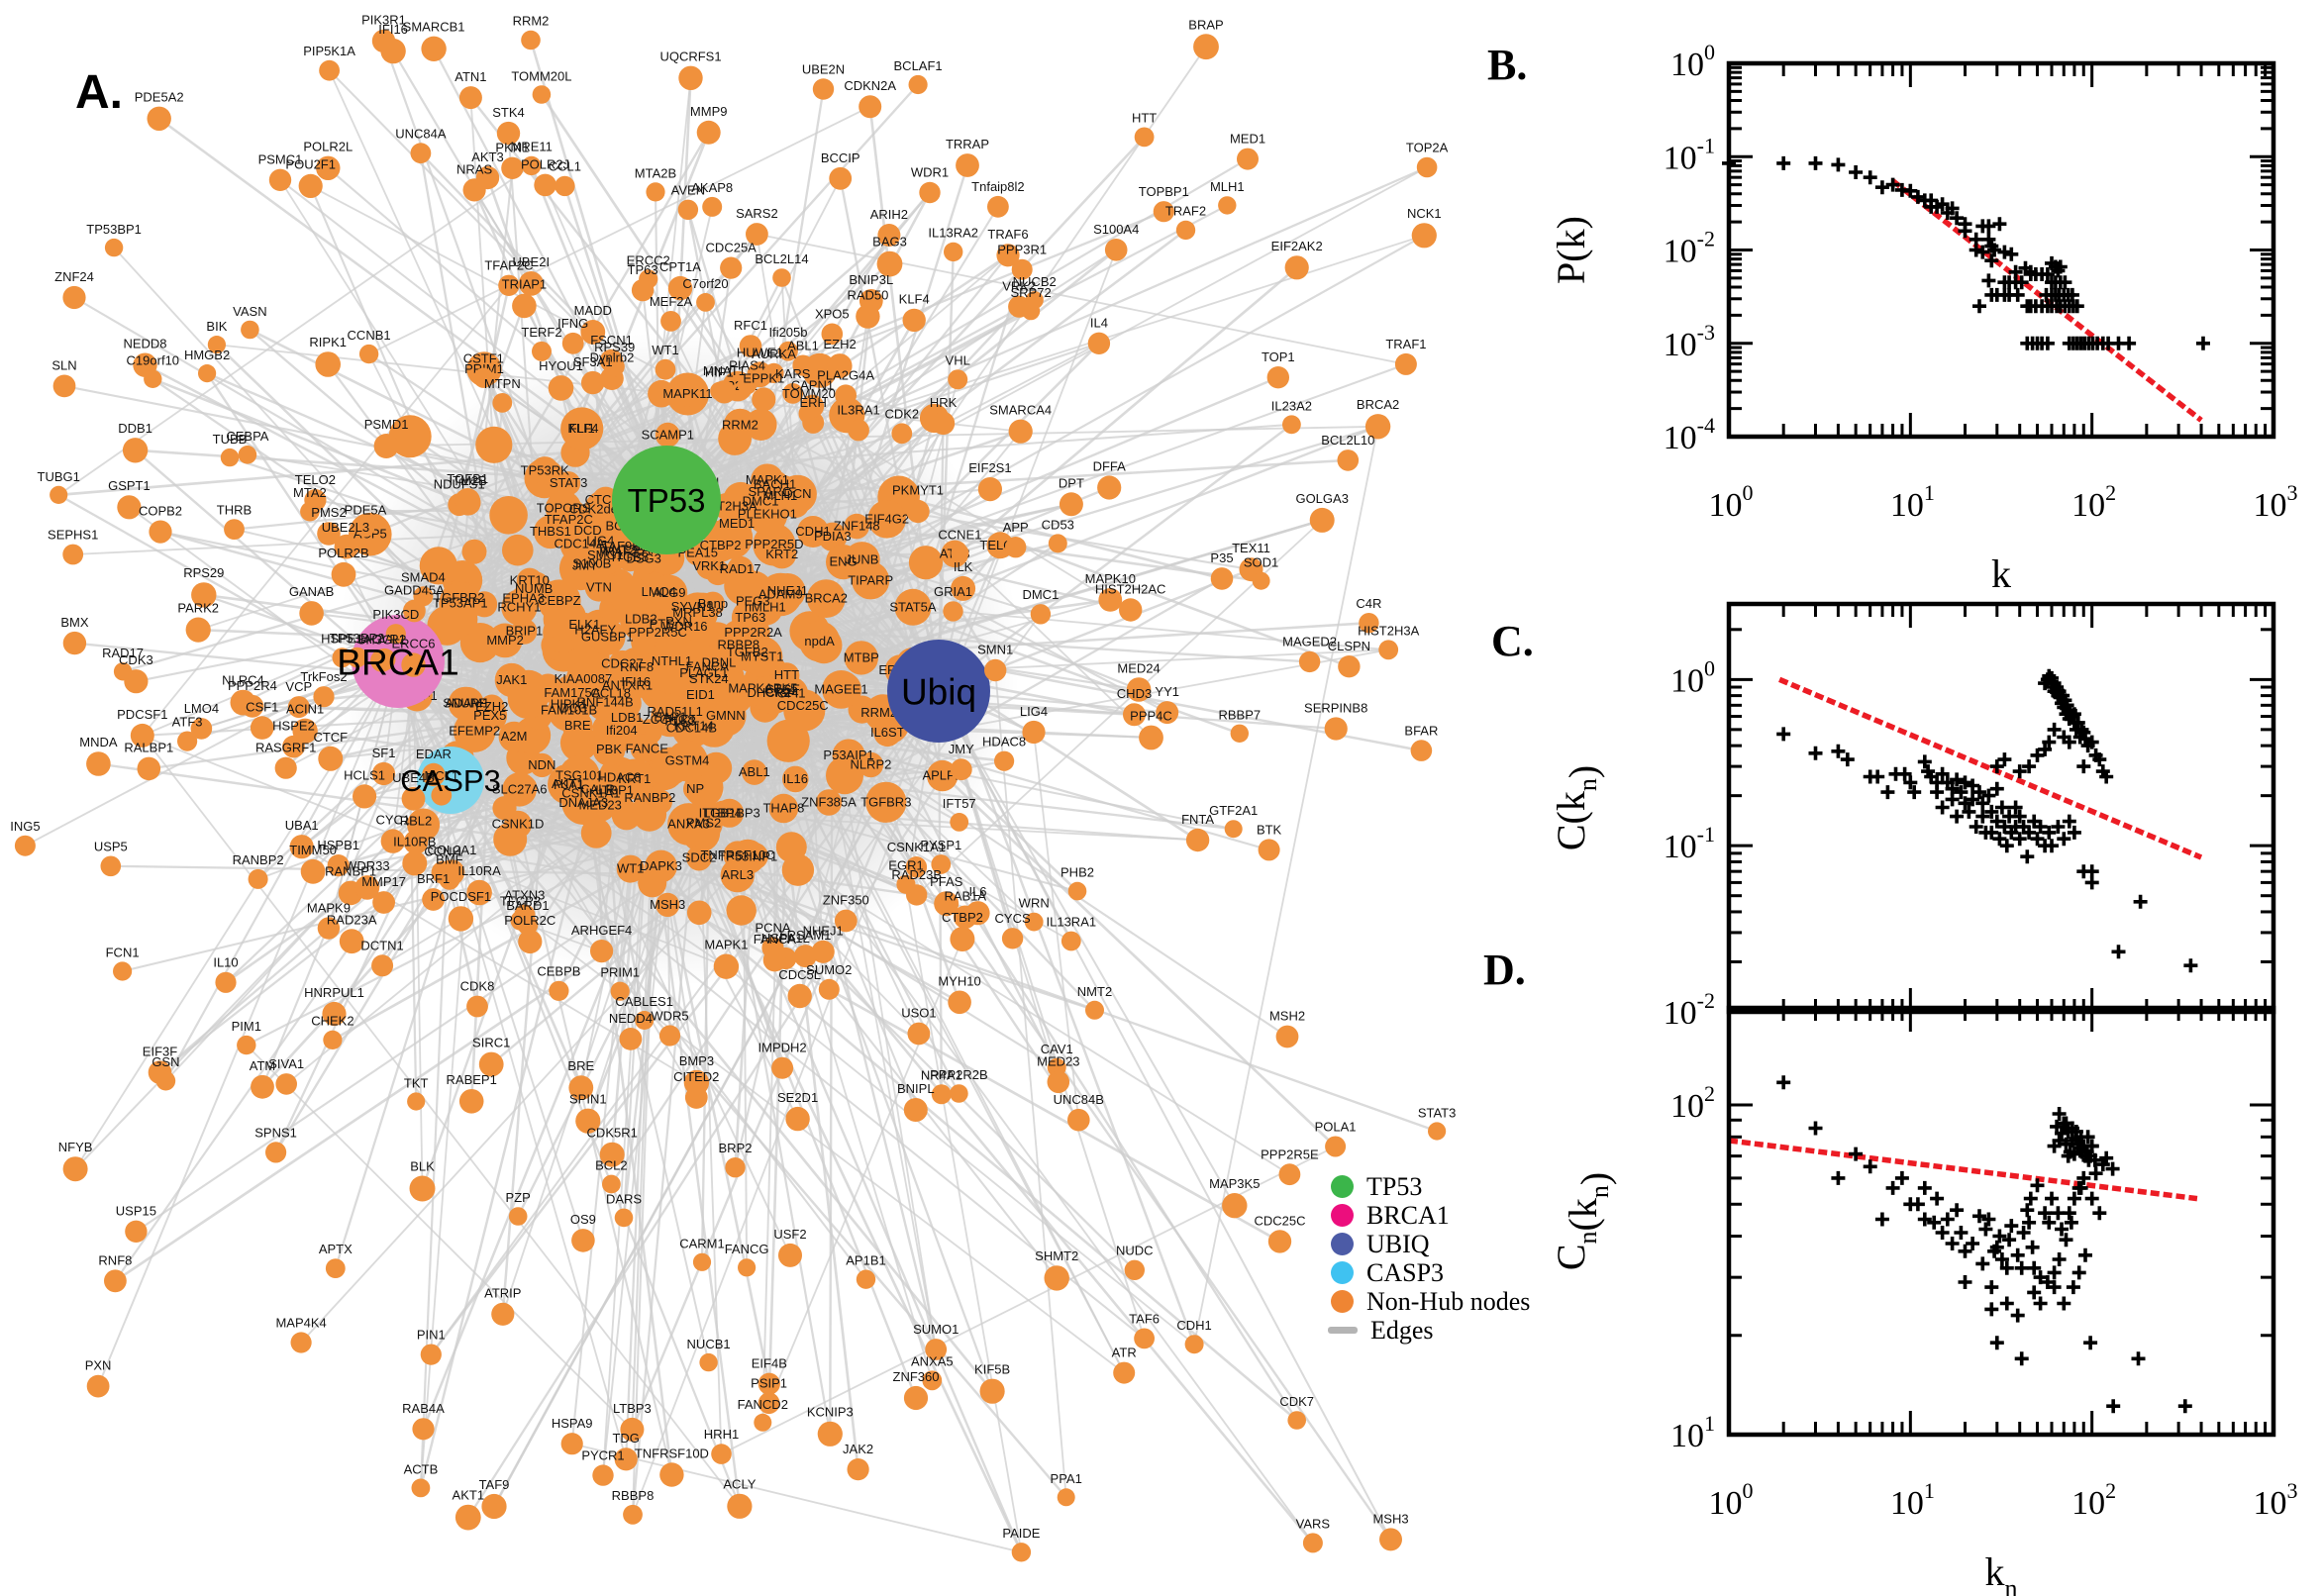 This screenshot has width=2323, height=1596. I want to click on svg-text: RASGRF1, so click(285, 748).